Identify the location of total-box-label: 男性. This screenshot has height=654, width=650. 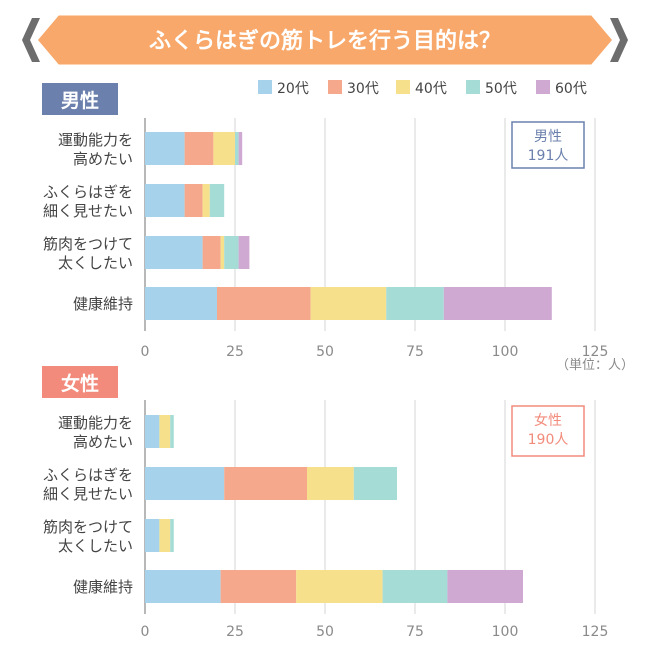
(548, 137).